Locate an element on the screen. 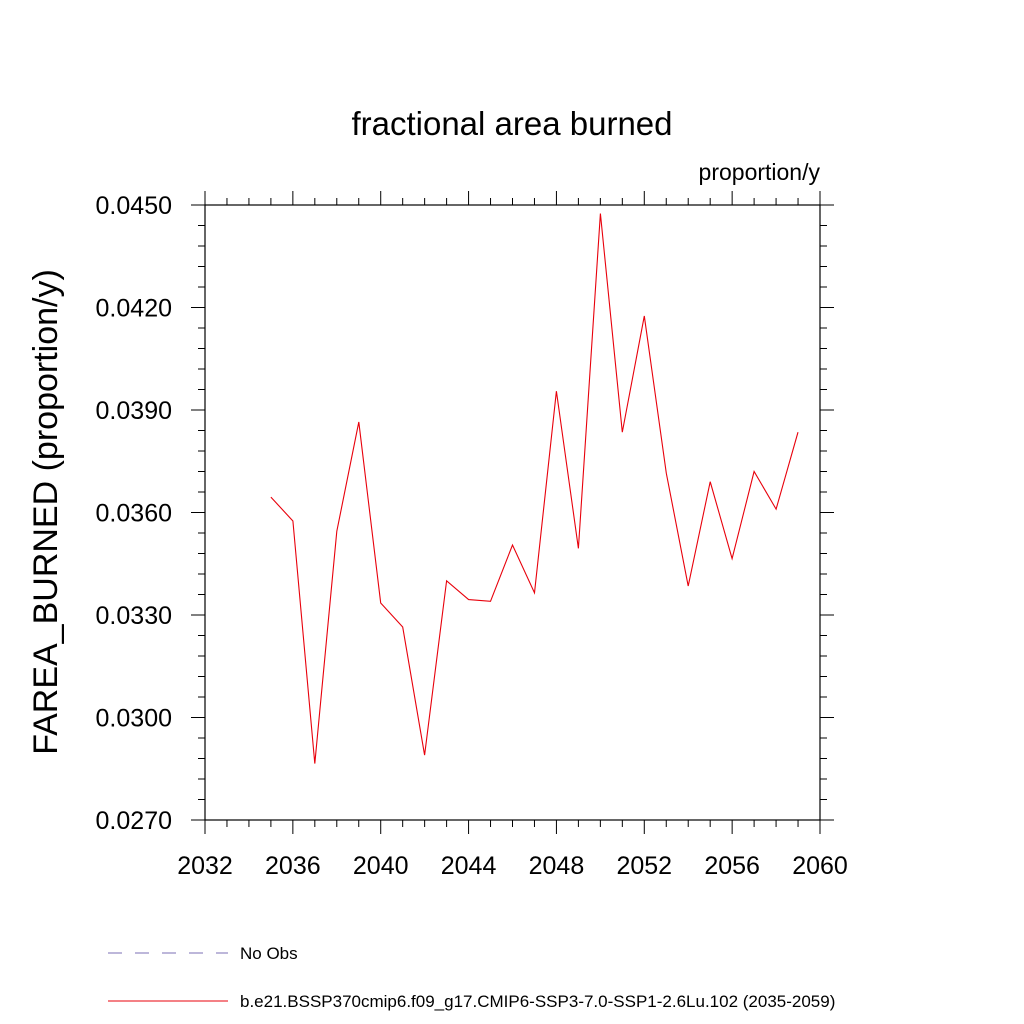 The height and width of the screenshot is (1024, 1024). y-tick-label: 0.0450 is located at coordinates (134, 206).